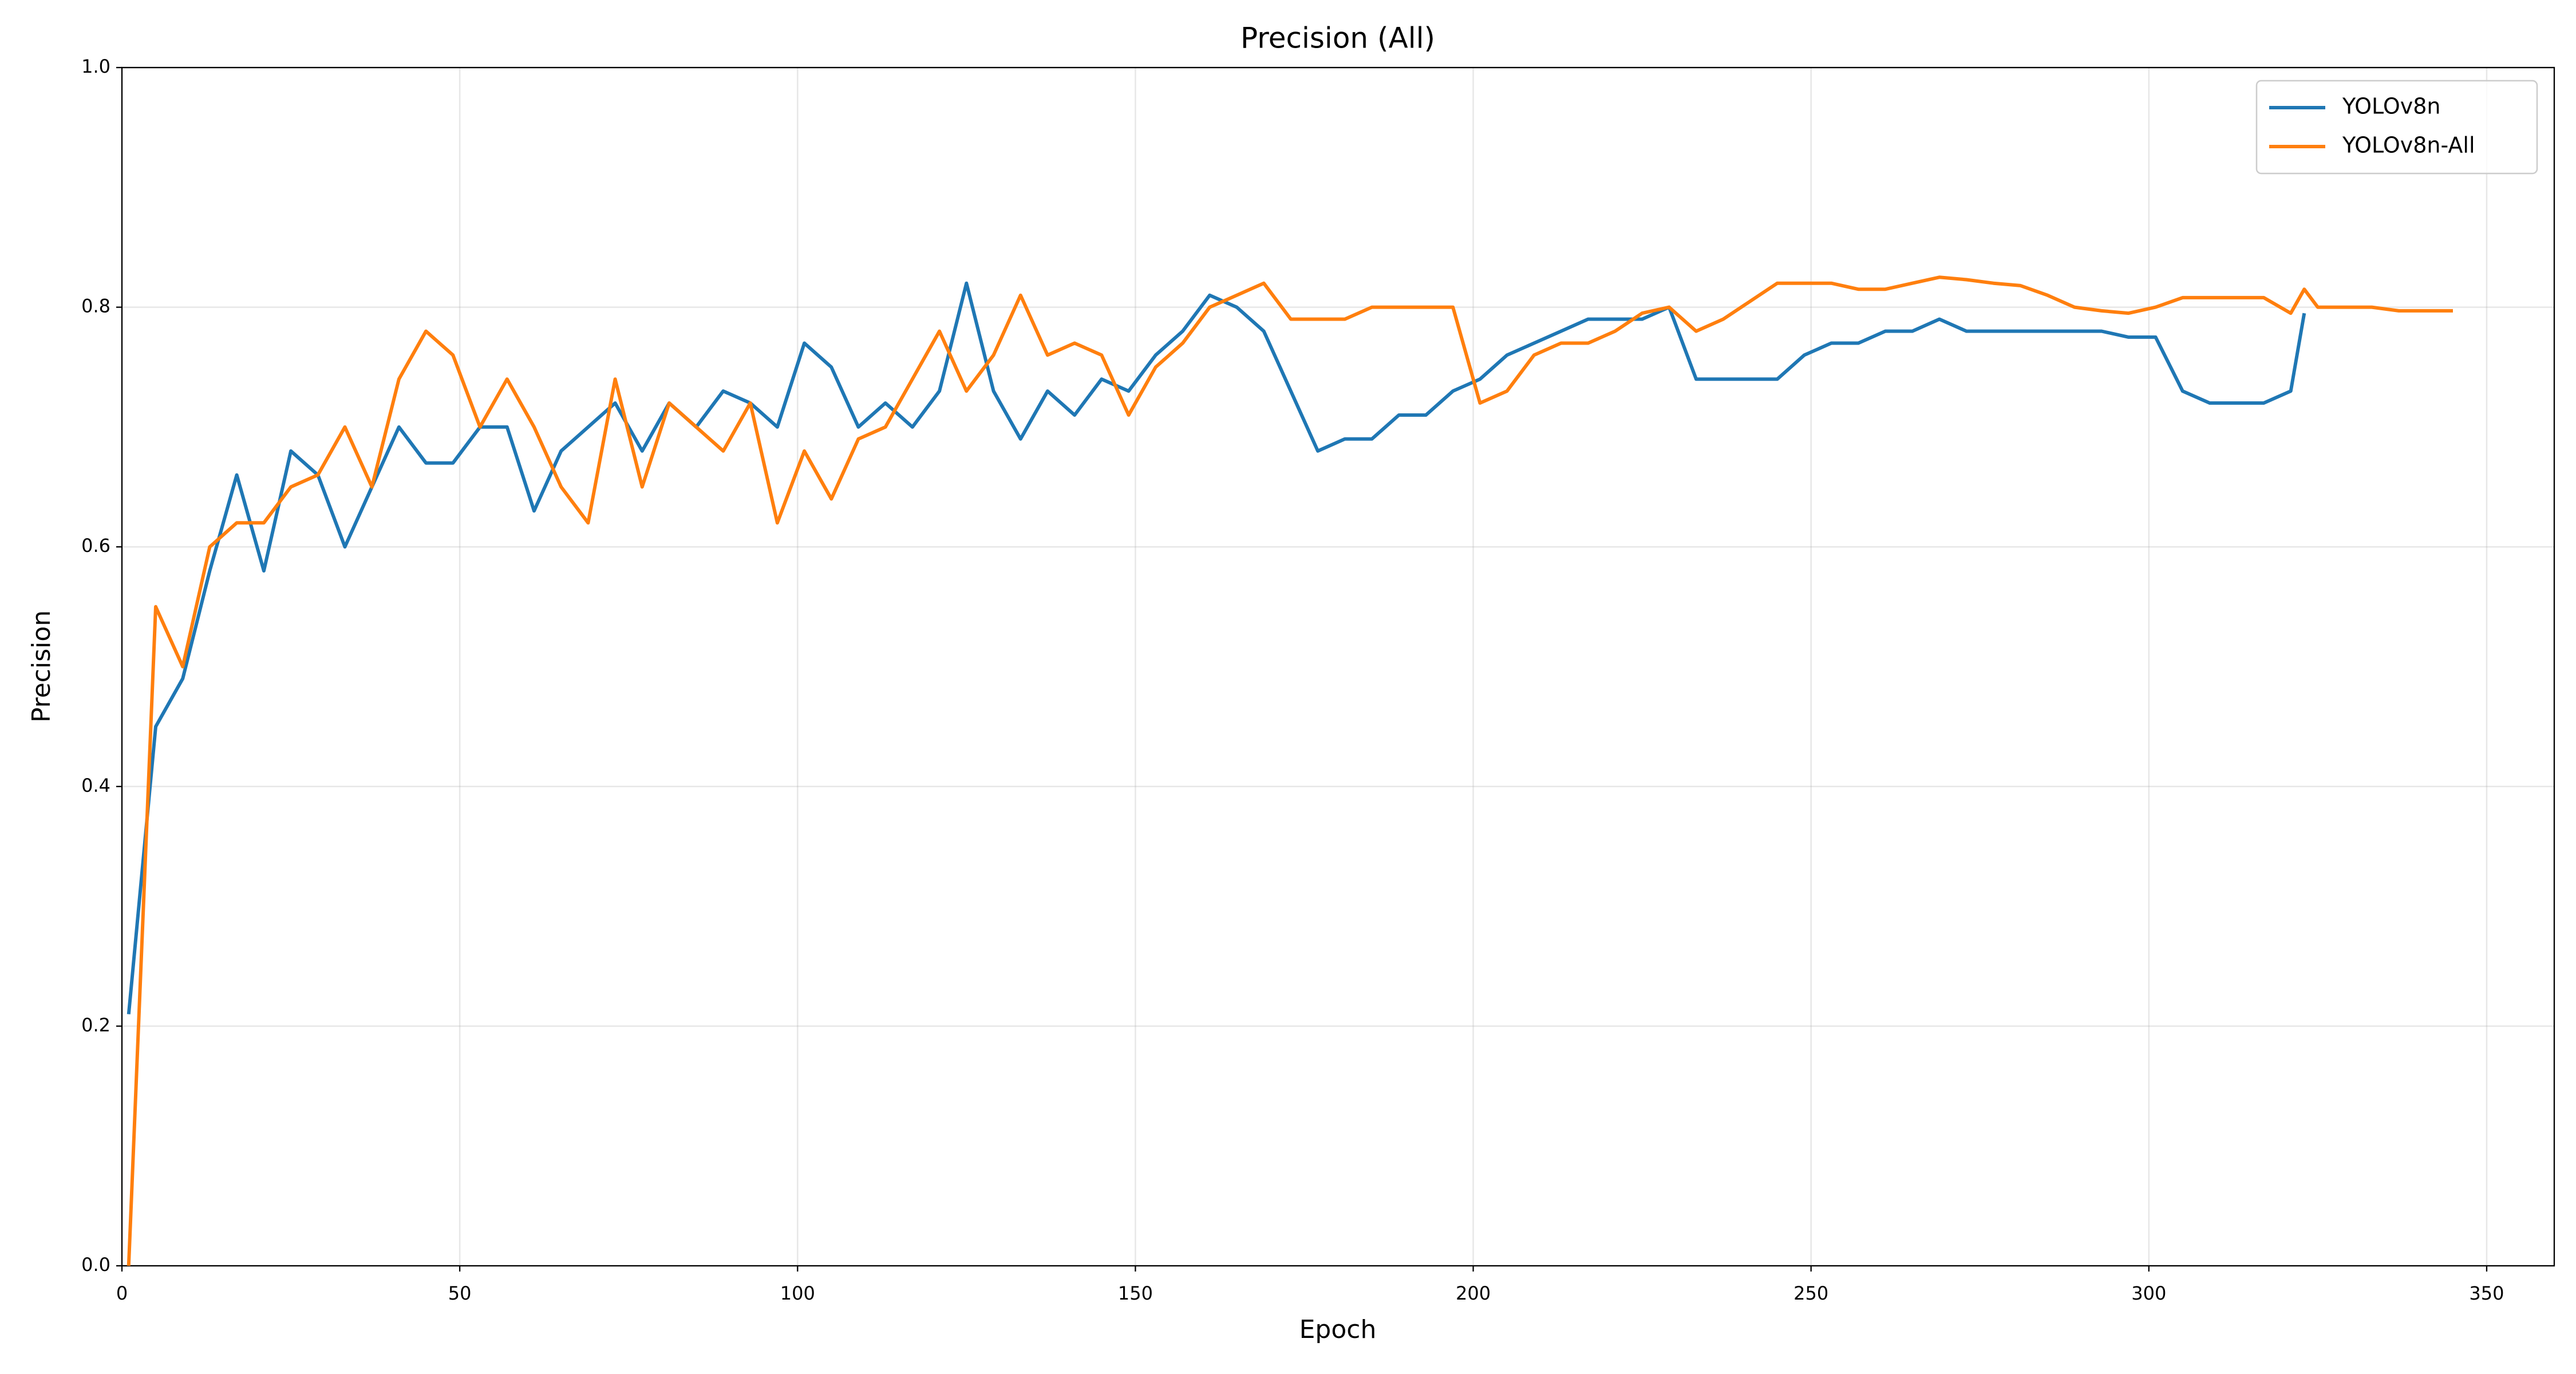  What do you see at coordinates (2486, 1293) in the screenshot?
I see `x-tick-label: 350` at bounding box center [2486, 1293].